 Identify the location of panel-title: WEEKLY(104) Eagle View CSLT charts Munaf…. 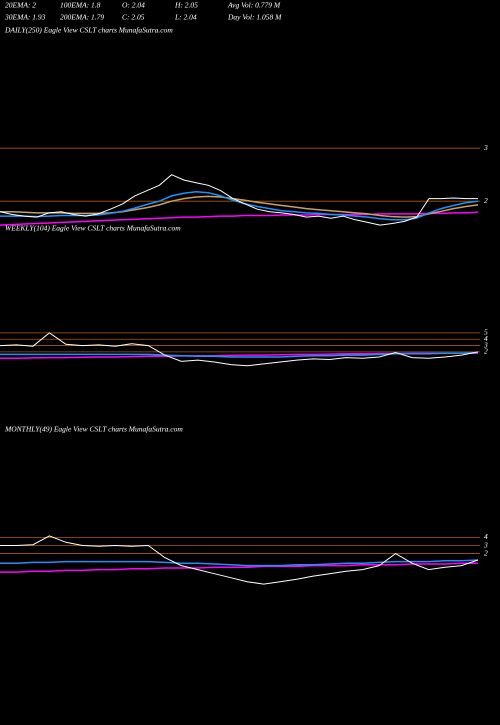
(93, 228).